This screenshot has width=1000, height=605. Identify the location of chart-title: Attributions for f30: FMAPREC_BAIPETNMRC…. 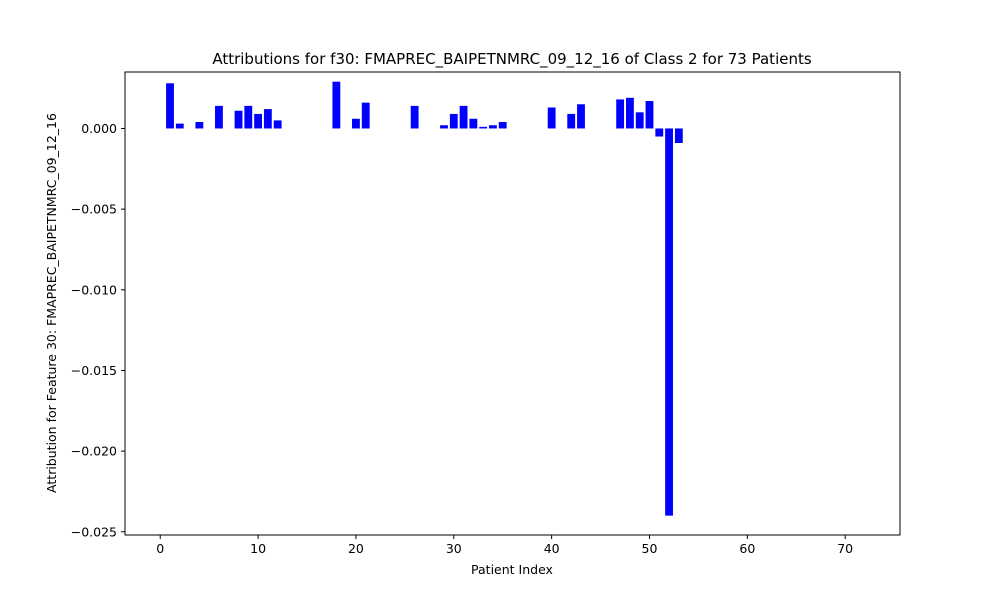
(512, 59).